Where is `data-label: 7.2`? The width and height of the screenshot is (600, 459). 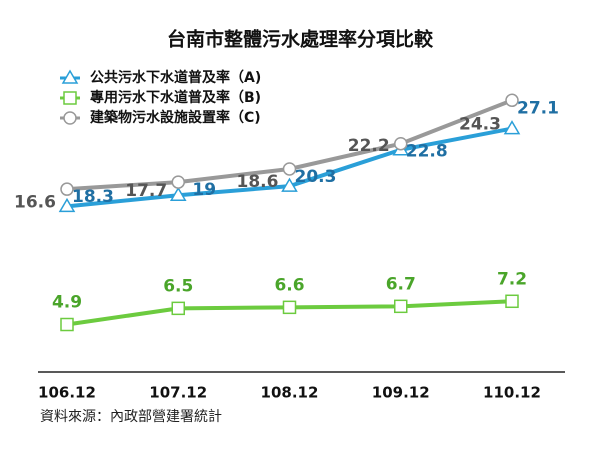 data-label: 7.2 is located at coordinates (512, 279).